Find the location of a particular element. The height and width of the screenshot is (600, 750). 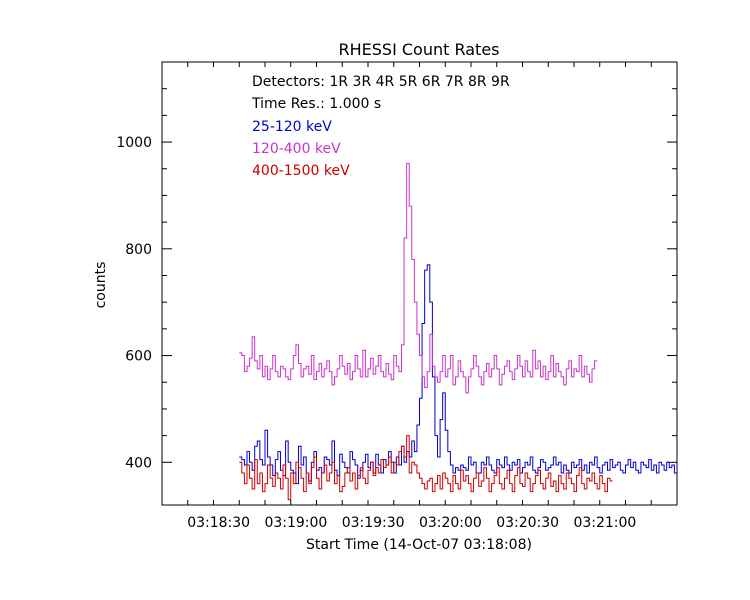

annotation-time-res: Time Res.: 1.000 s is located at coordinates (316, 104).